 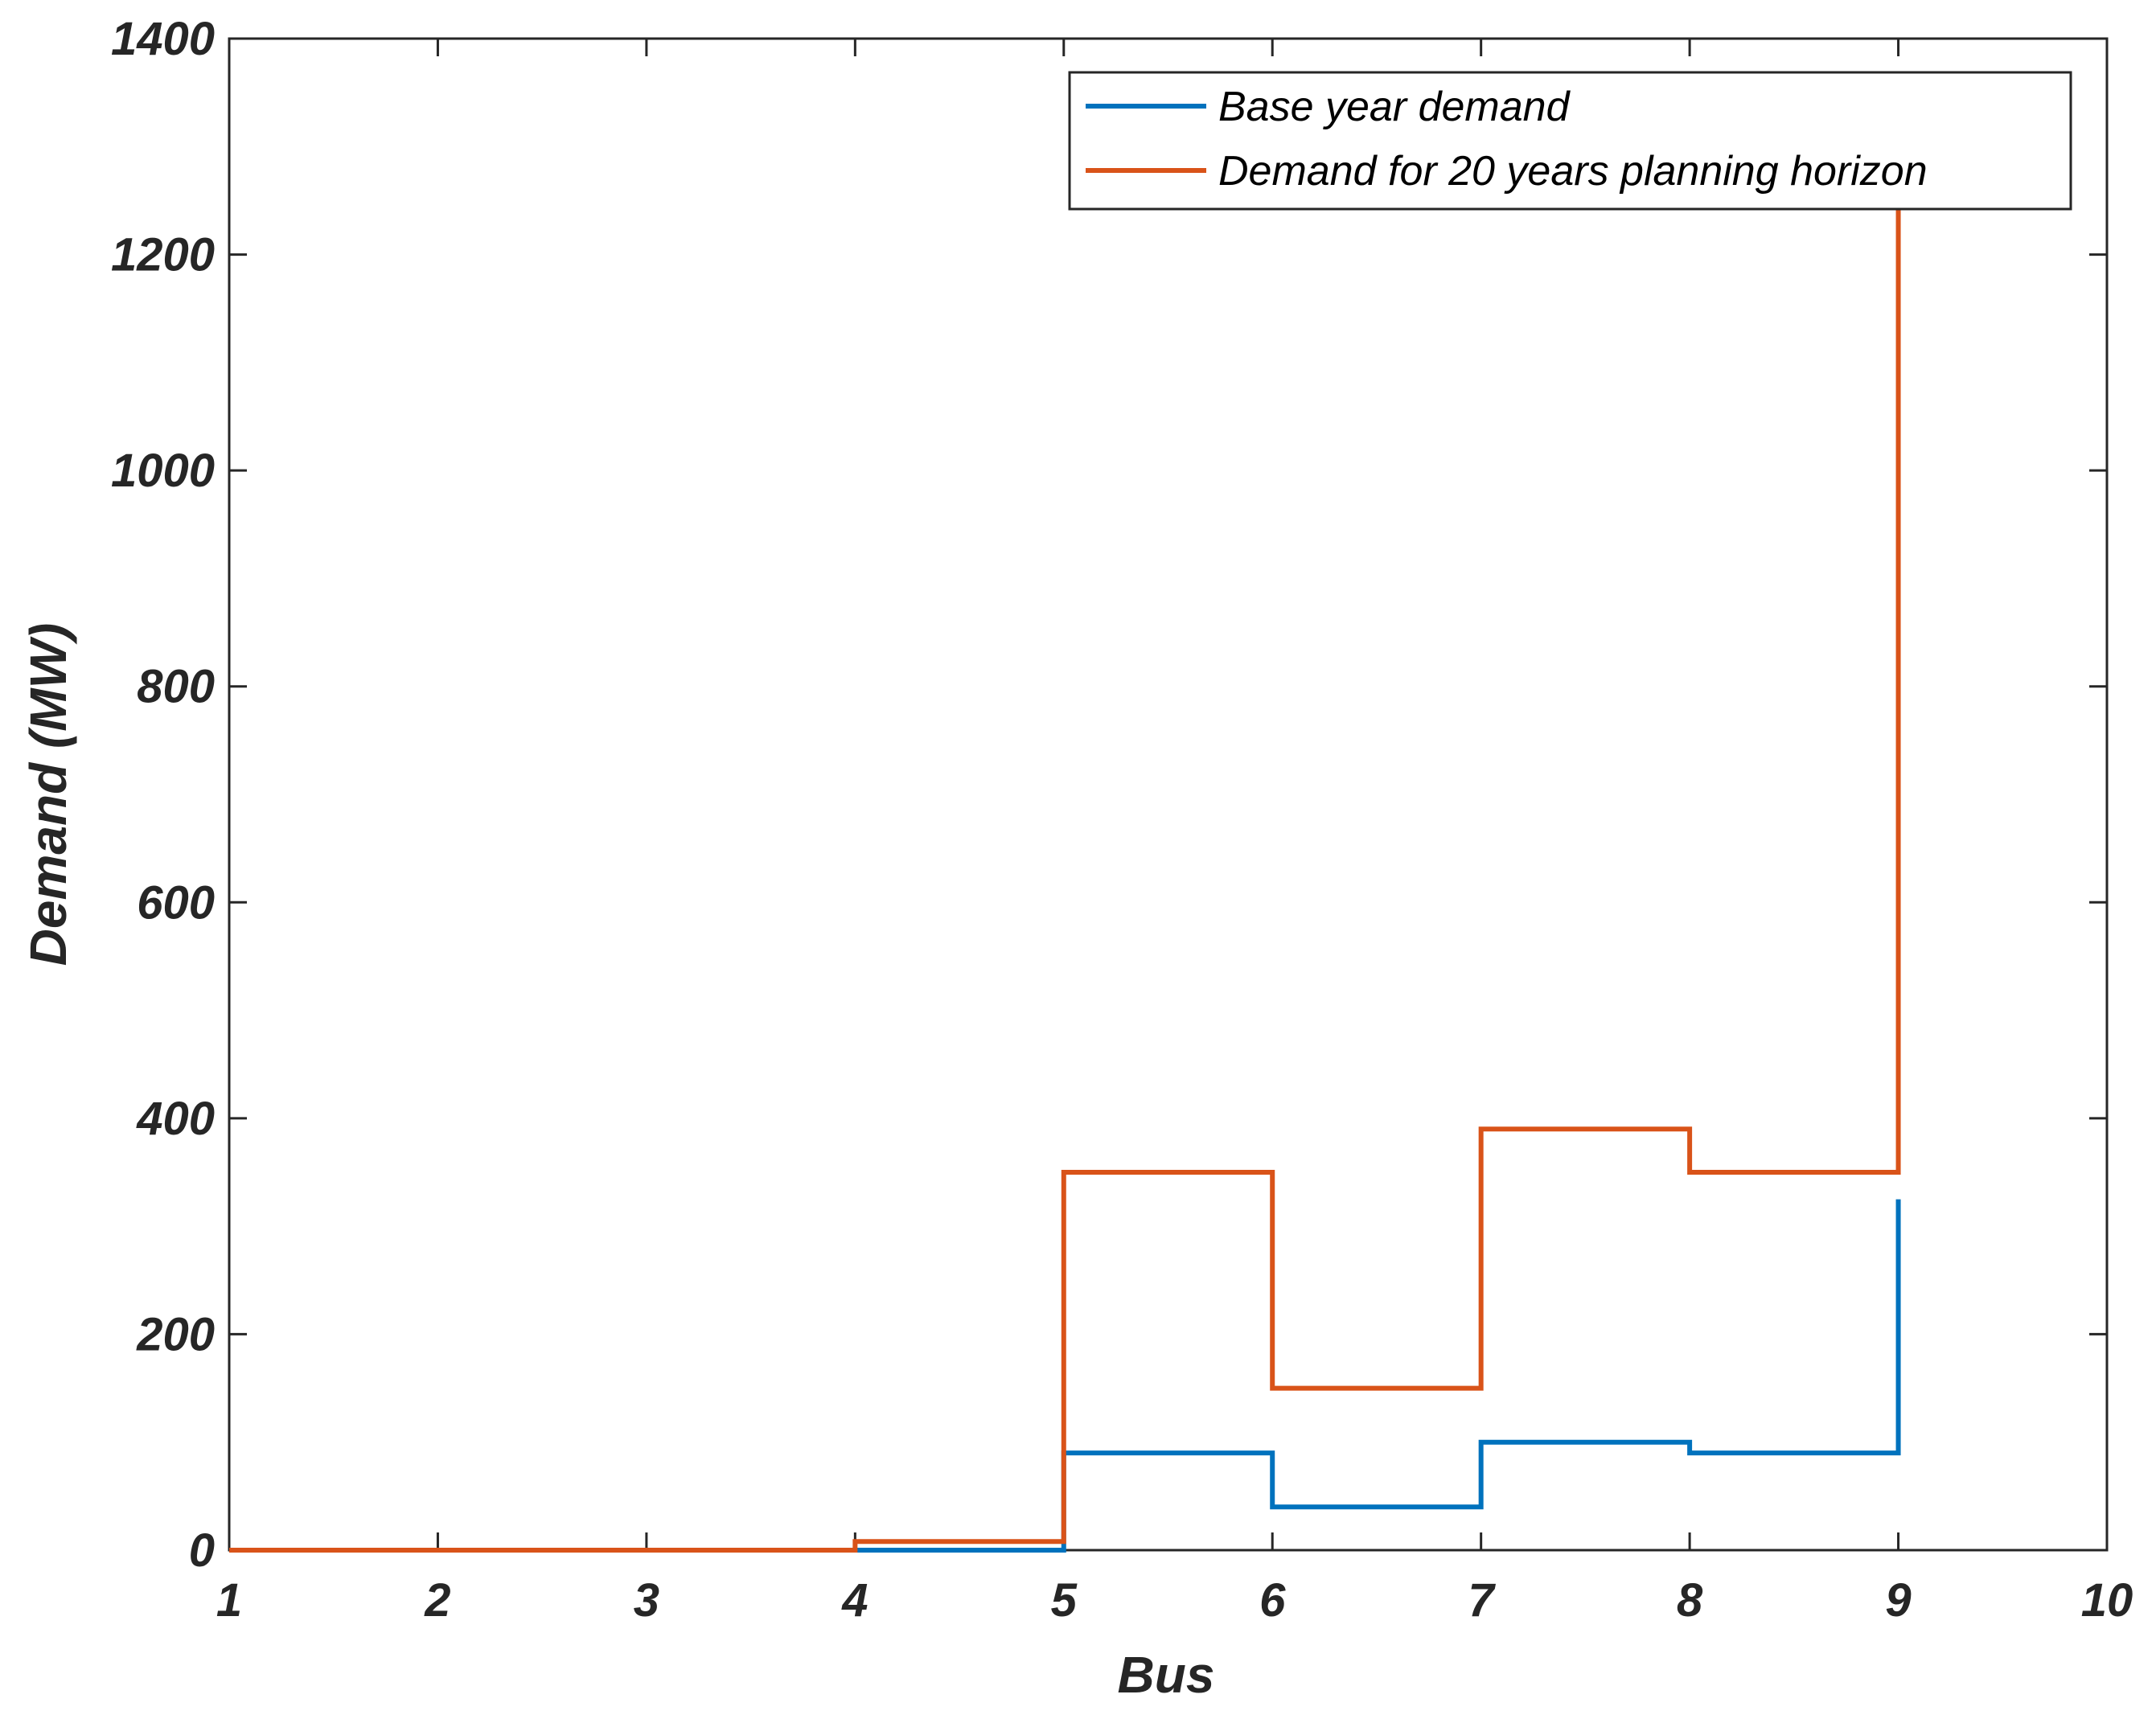 What do you see at coordinates (437, 1600) in the screenshot?
I see `x-tick-label: 2` at bounding box center [437, 1600].